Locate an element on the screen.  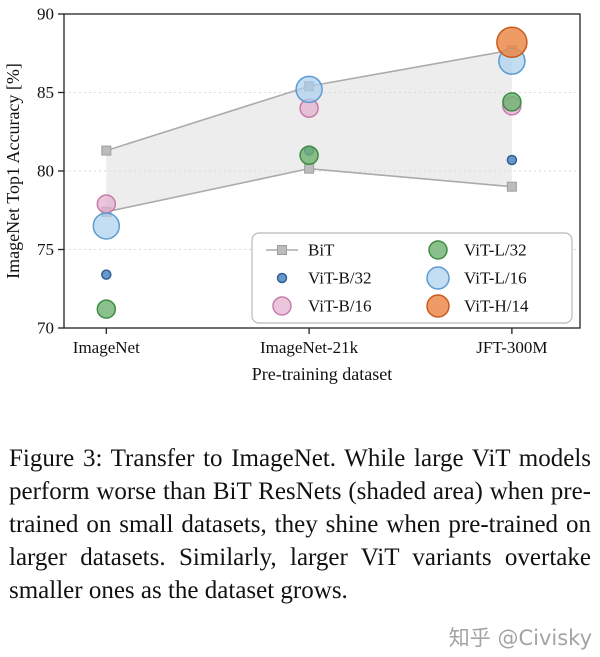
point-ViT-H/14 is located at coordinates (512, 42).